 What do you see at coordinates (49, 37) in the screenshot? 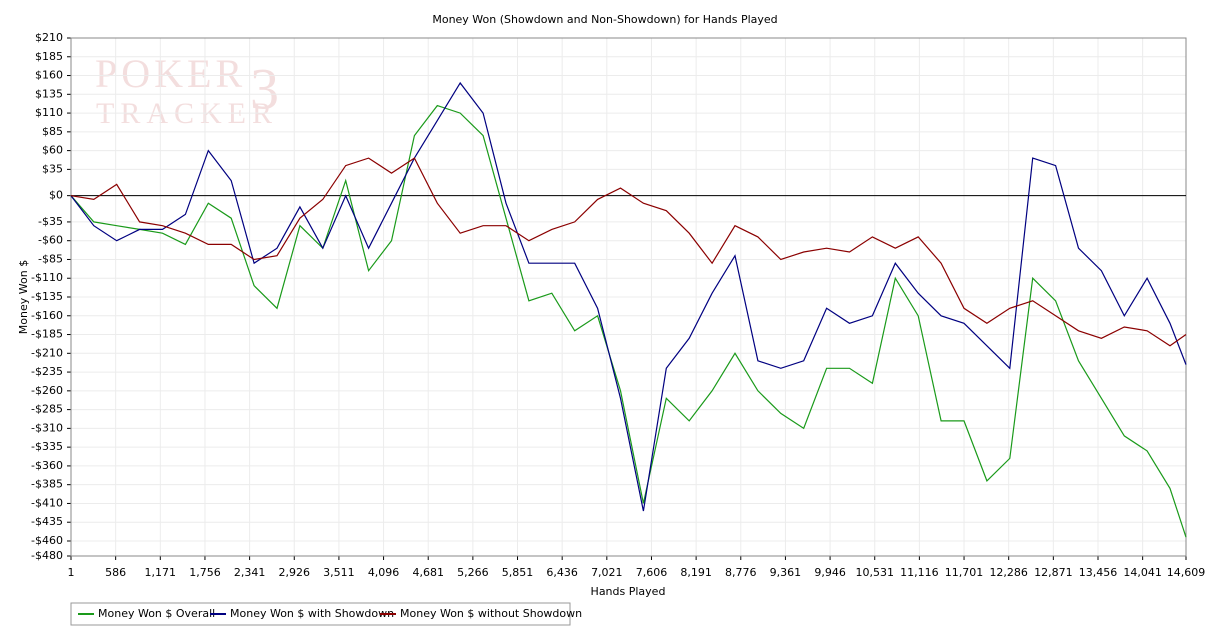
I see `y-tick-label: $210` at bounding box center [49, 37].